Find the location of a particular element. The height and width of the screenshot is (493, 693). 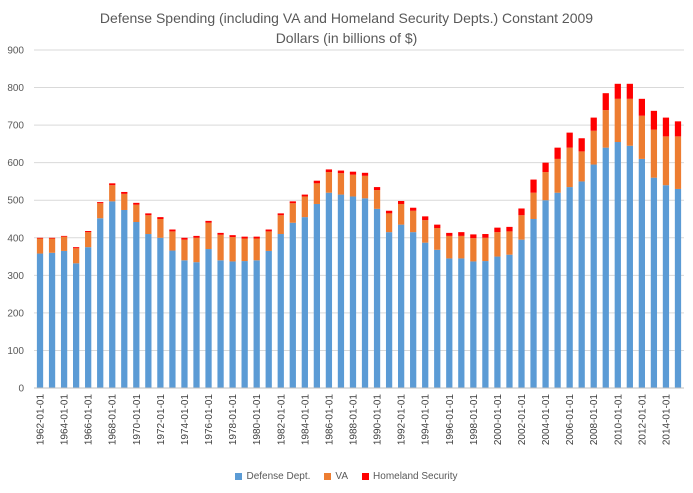

bar-homeland-1975 is located at coordinates (196, 236).